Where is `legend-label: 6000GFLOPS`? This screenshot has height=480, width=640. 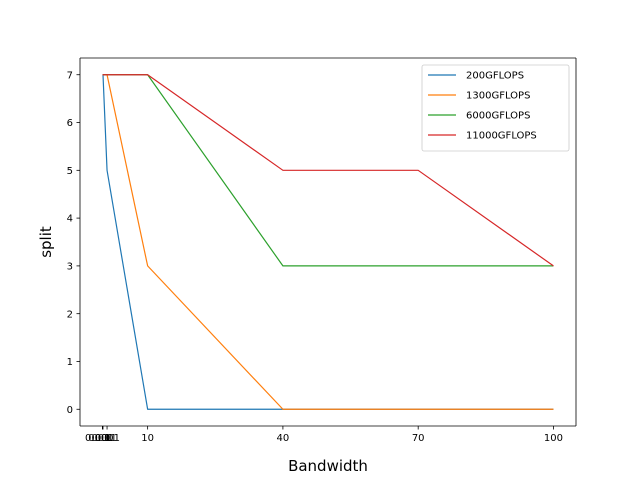 legend-label: 6000GFLOPS is located at coordinates (498, 116).